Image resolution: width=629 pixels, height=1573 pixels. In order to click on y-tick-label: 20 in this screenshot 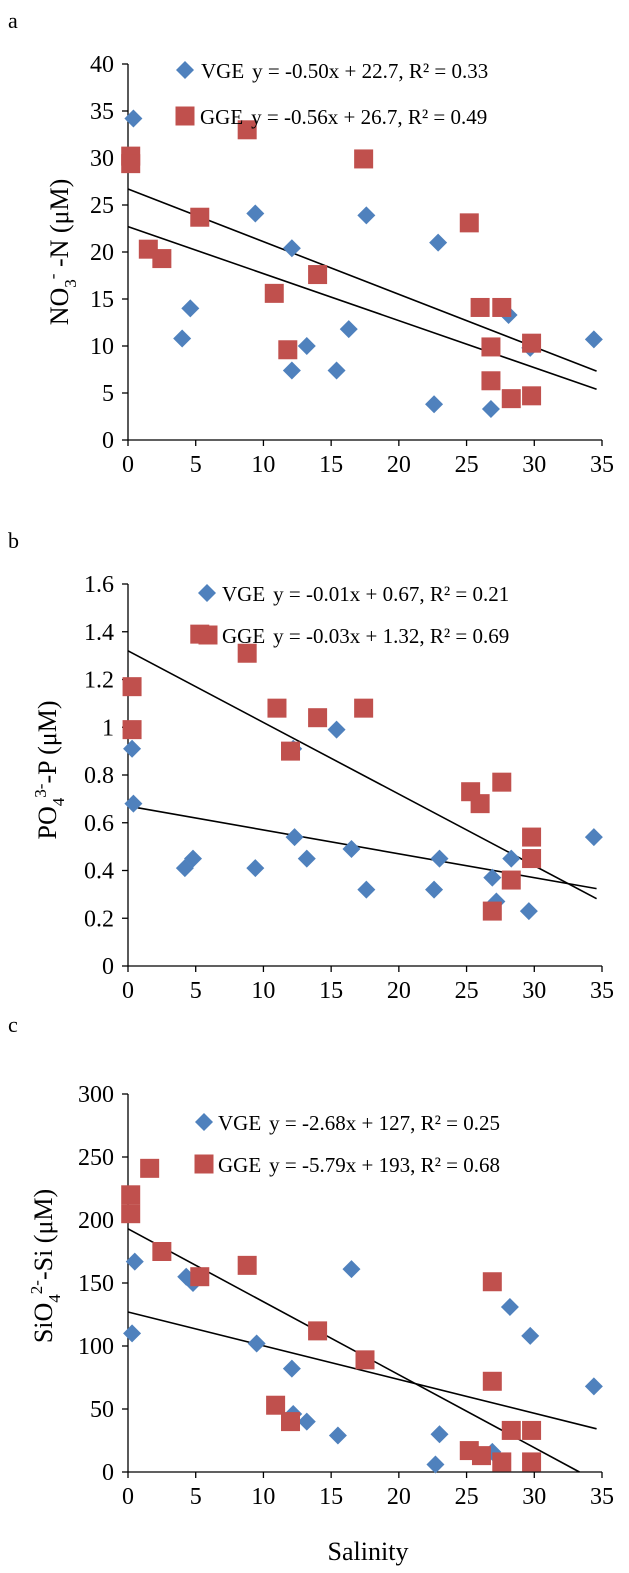, I will do `click(102, 253)`.